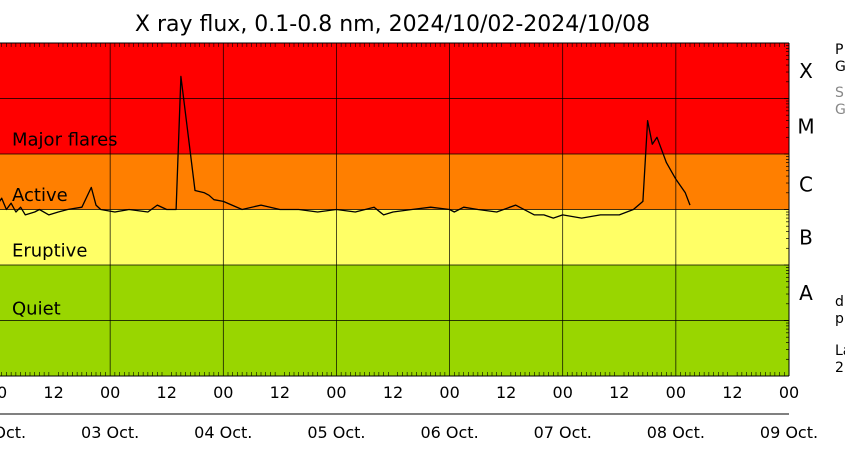 Image resolution: width=845 pixels, height=469 pixels. I want to click on class-label: B, so click(806, 237).